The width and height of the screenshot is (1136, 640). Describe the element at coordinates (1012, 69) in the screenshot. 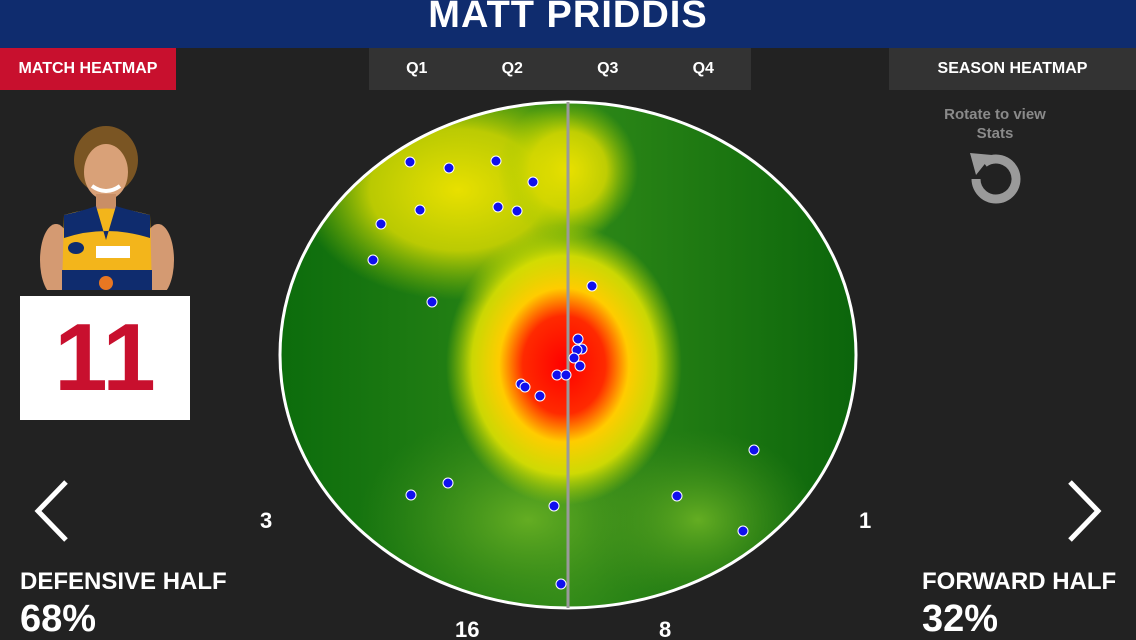

I see `season-heatmap-button: SEASON HEATMAP` at that location.